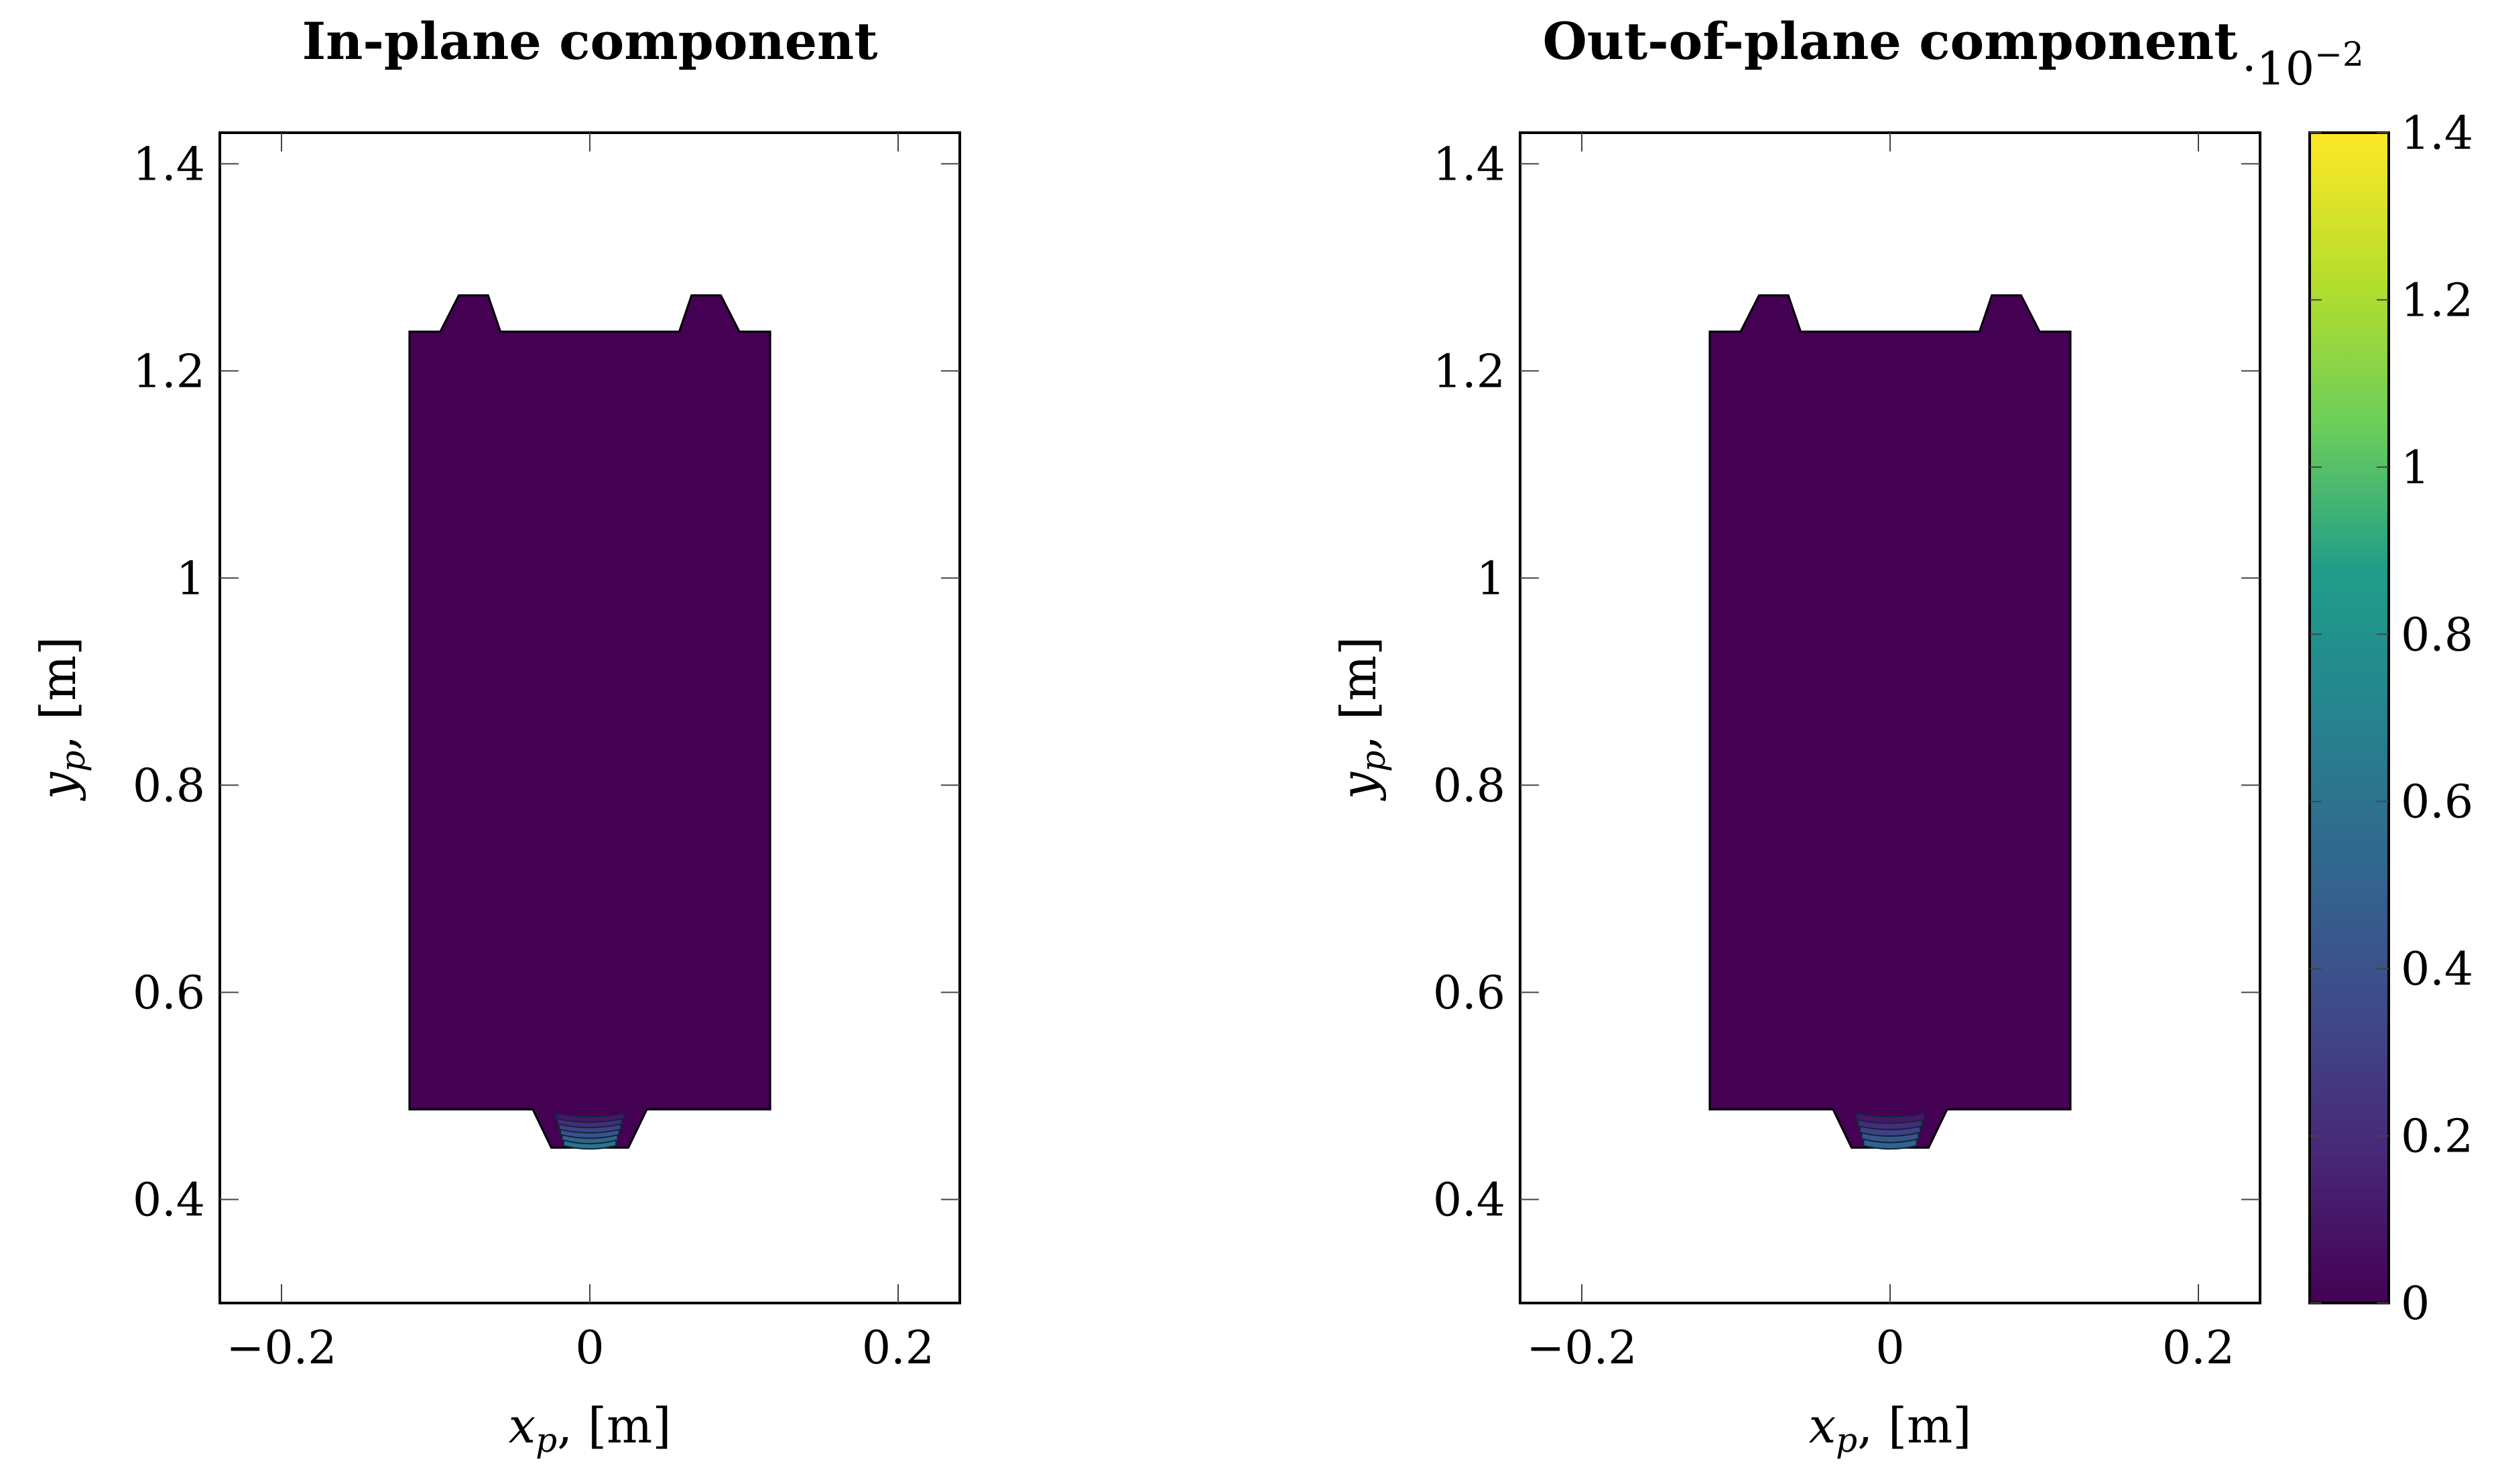 The image size is (2500, 1484). What do you see at coordinates (2415, 468) in the screenshot?
I see `colorbar-tick-label: 1` at bounding box center [2415, 468].